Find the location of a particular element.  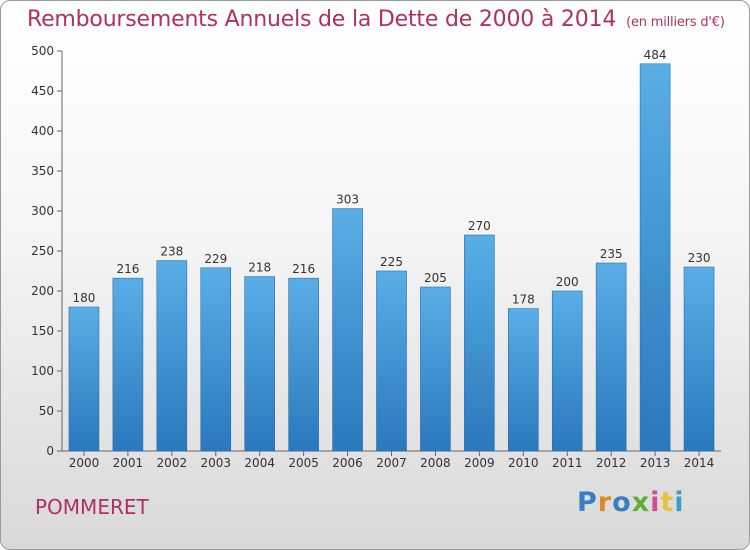

y-tick-label: 350 is located at coordinates (42, 171).